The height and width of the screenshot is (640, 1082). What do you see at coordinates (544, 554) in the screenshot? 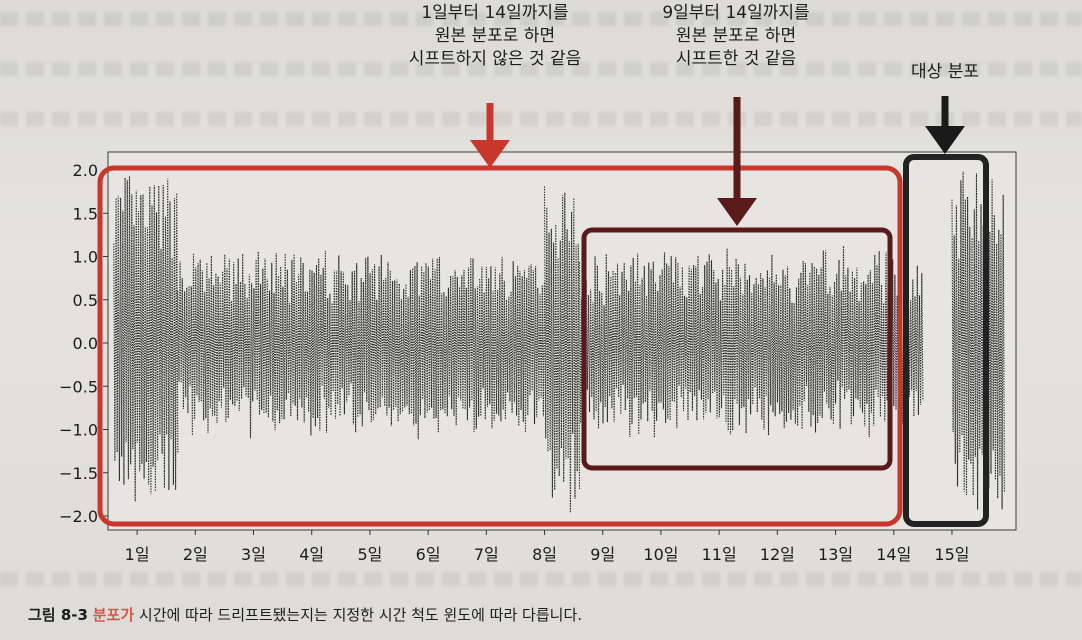
I see `x-tick-label: 8일` at bounding box center [544, 554].